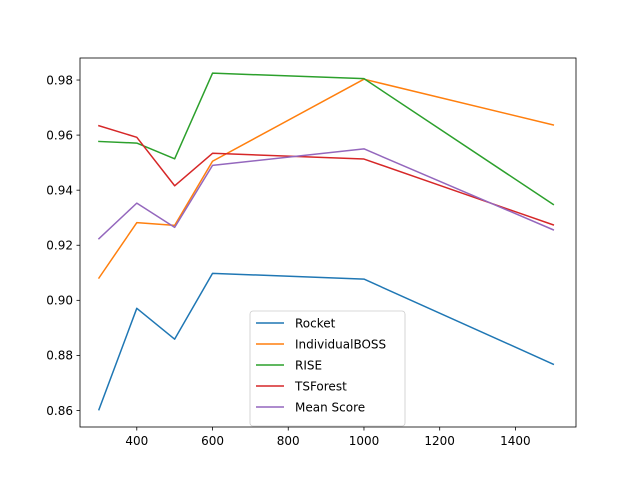 Image resolution: width=640 pixels, height=480 pixels. What do you see at coordinates (320, 386) in the screenshot?
I see `legend-label: TSForest` at bounding box center [320, 386].